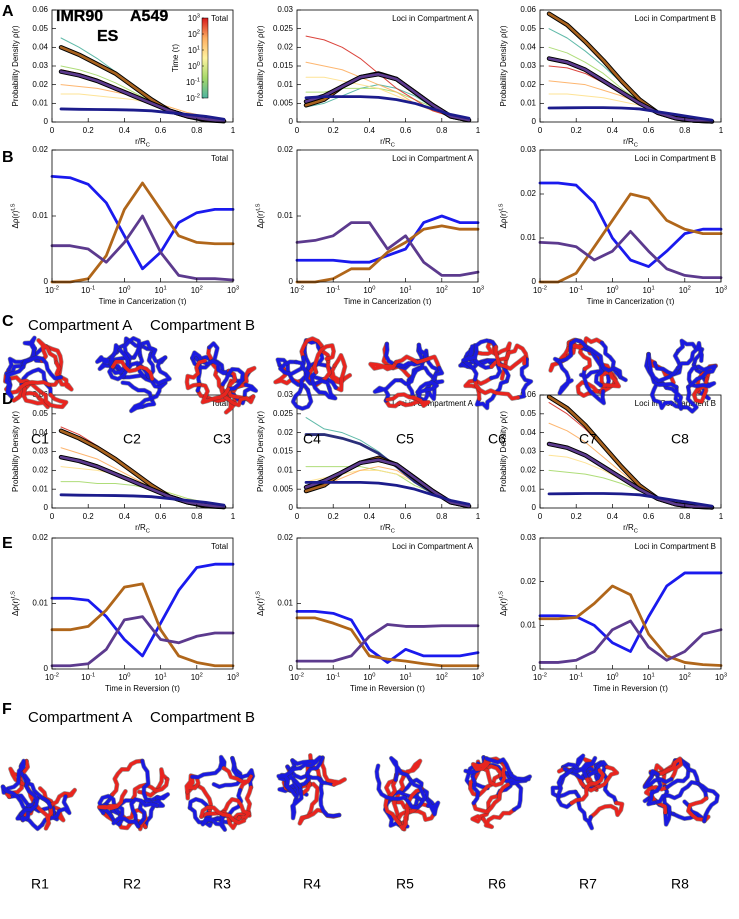  Describe the element at coordinates (283, 102) in the screenshot. I see `y-tick-label: 0.005` at that location.